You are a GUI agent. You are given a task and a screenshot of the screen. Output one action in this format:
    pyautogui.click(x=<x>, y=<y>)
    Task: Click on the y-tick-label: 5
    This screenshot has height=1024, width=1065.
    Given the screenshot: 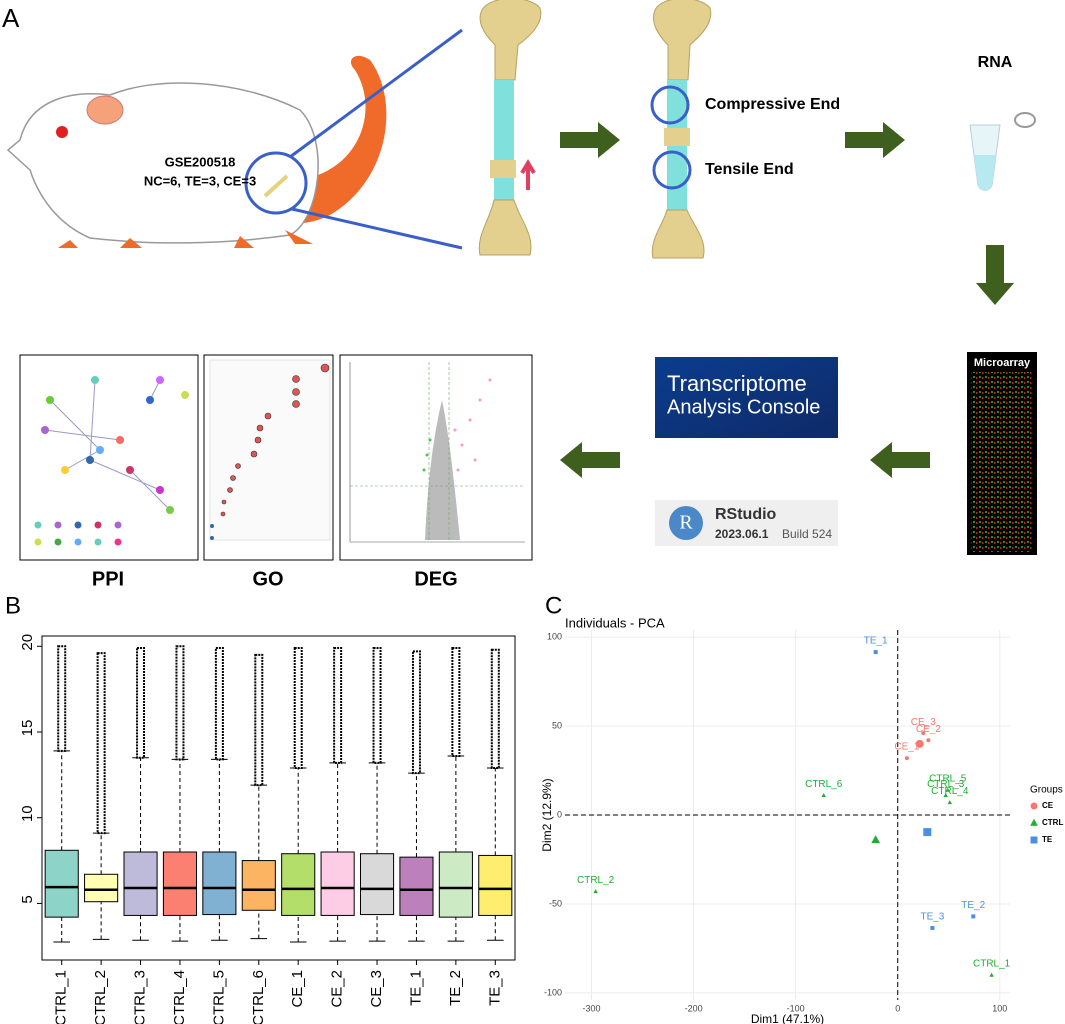 What is the action you would take?
    pyautogui.click(x=27, y=899)
    